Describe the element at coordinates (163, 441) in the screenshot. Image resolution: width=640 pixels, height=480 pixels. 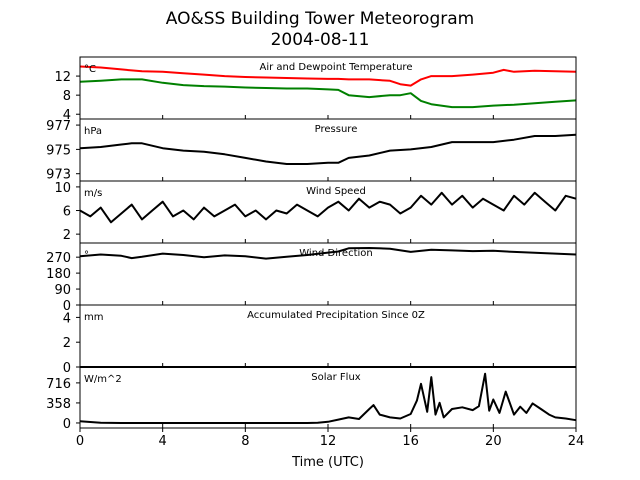
I see `x-tick-label: 4` at that location.